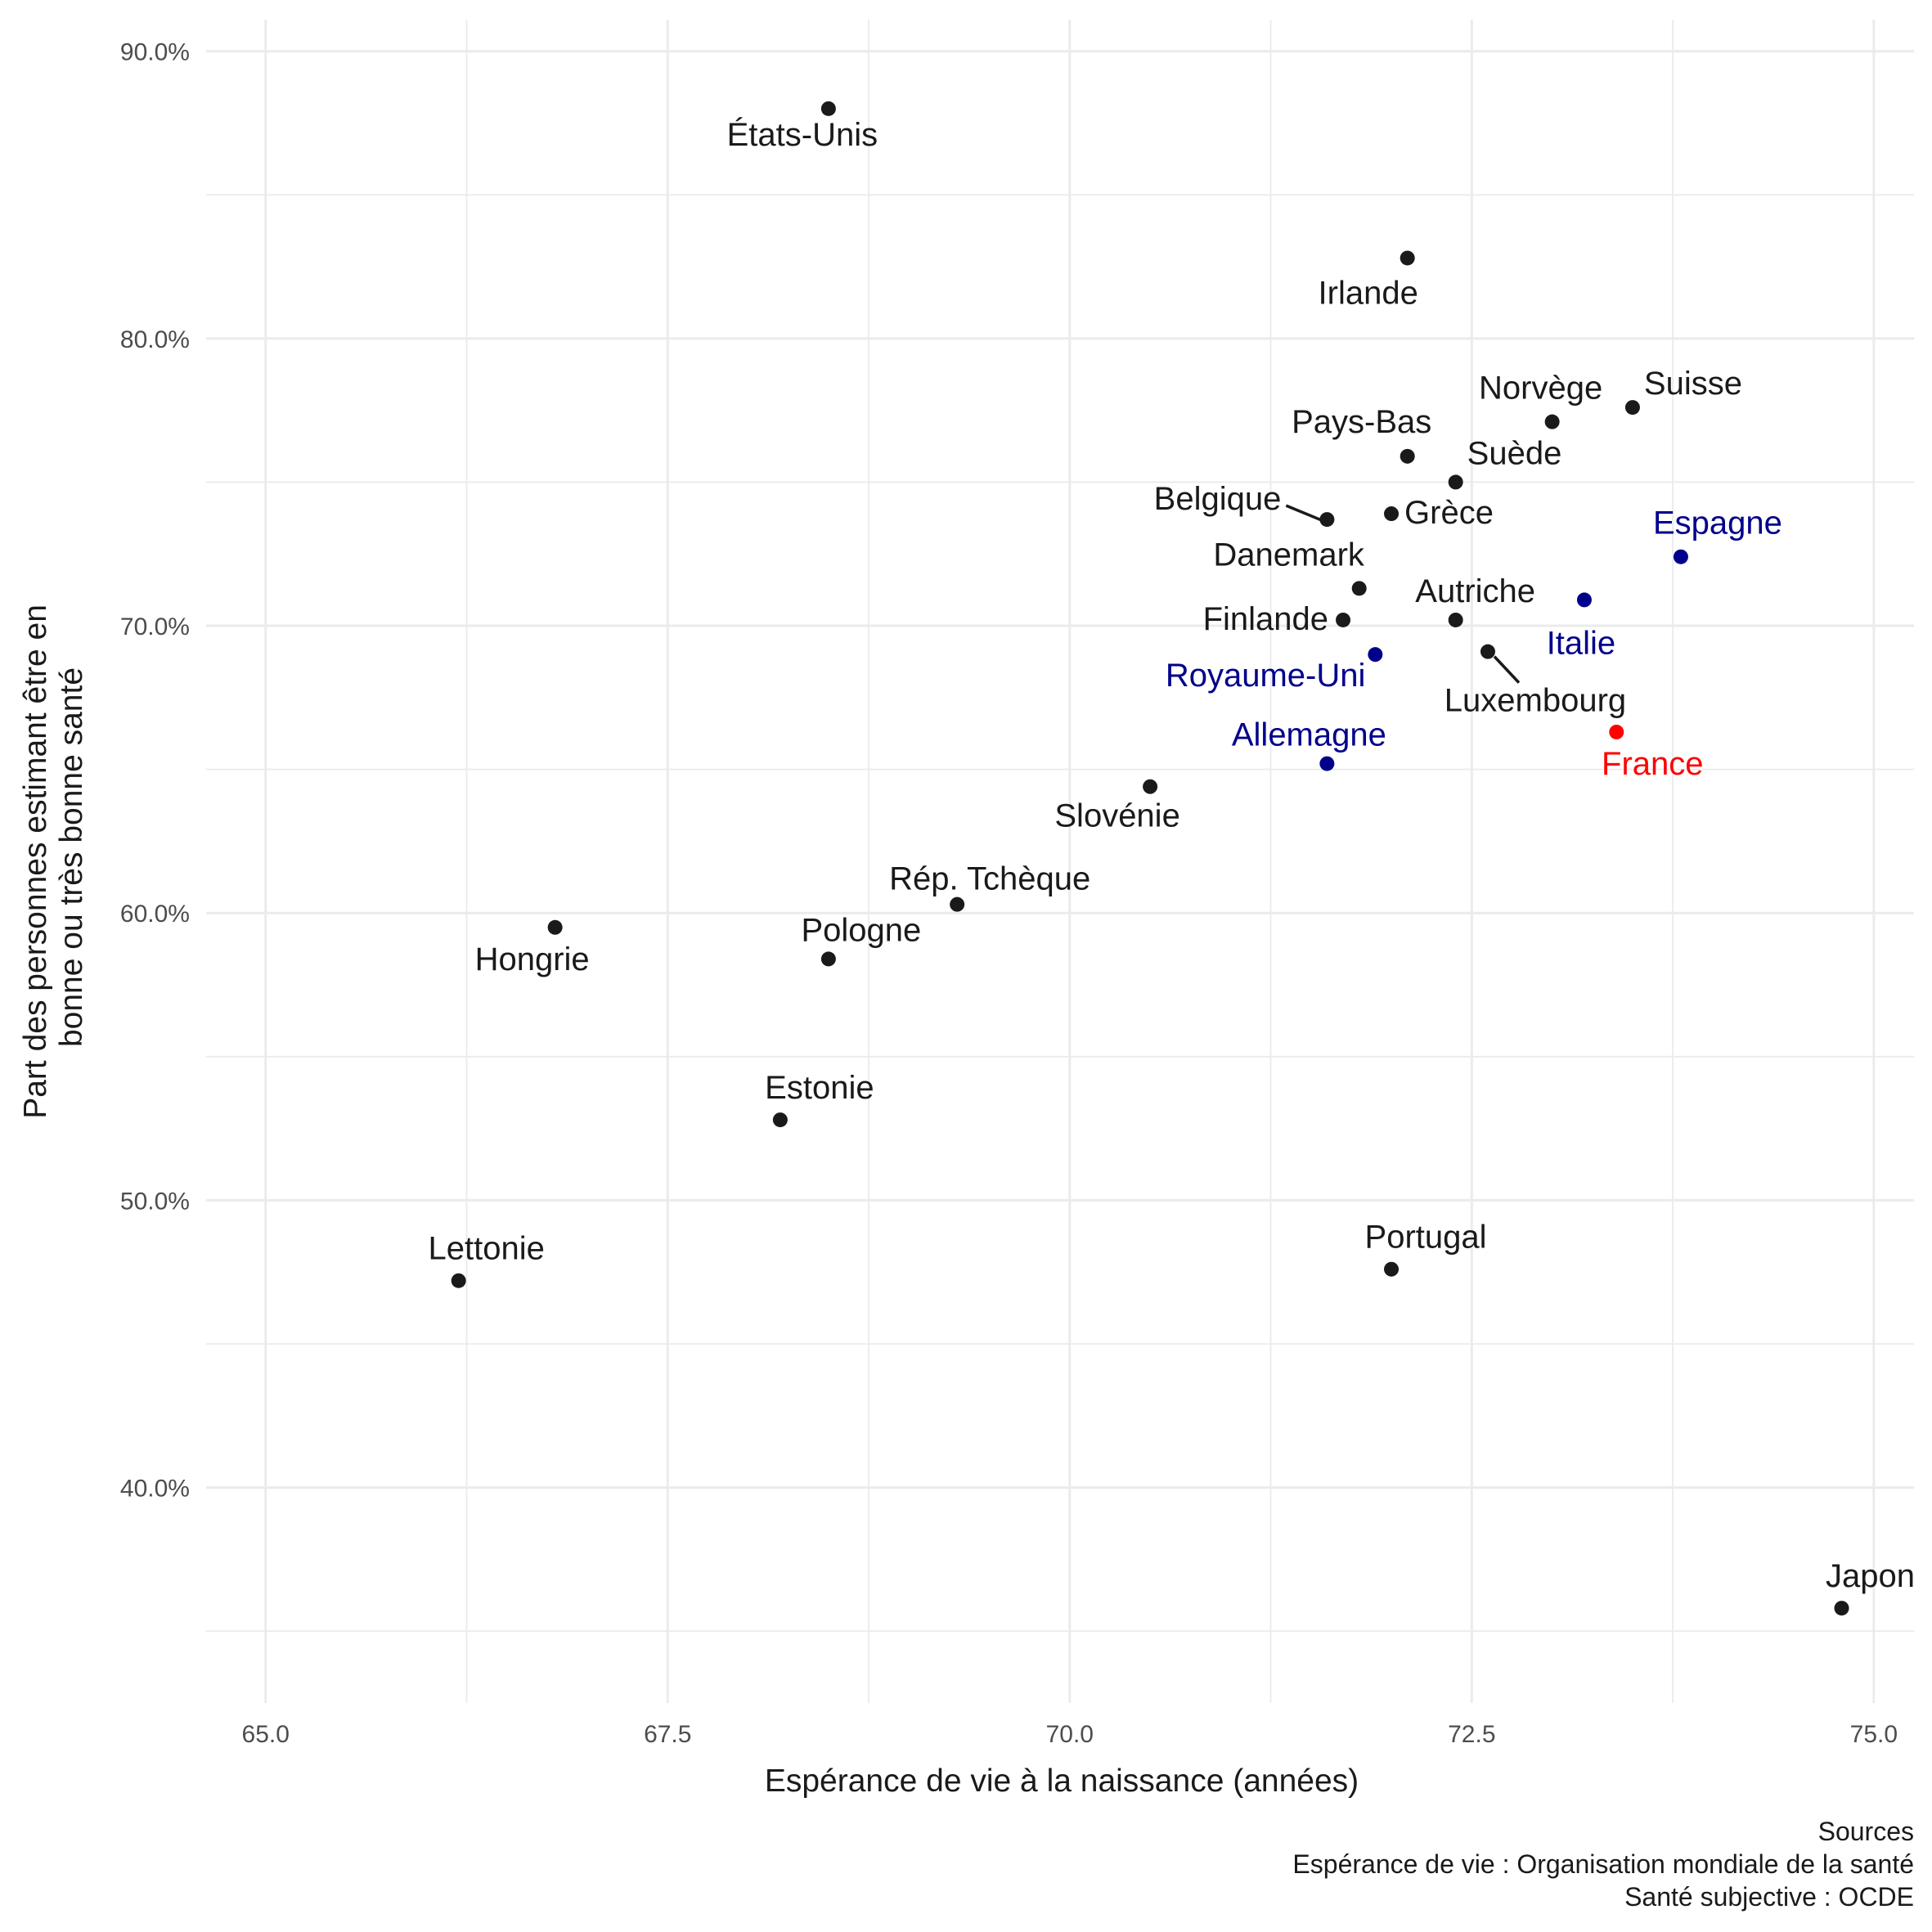 Image resolution: width=1932 pixels, height=1932 pixels. I want to click on point-lettonie, so click(458, 1280).